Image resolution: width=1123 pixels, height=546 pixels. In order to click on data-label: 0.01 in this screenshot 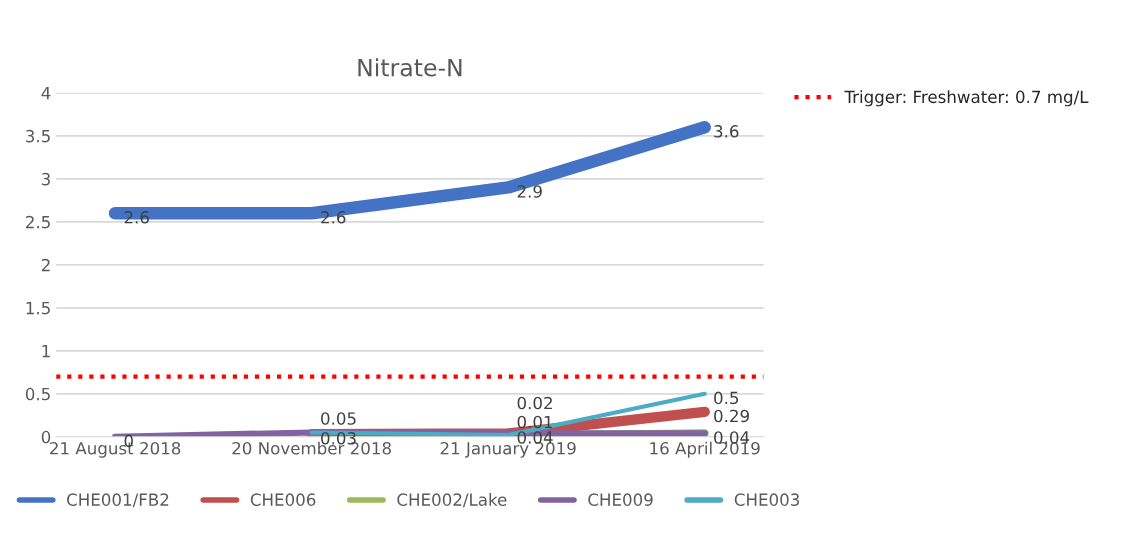, I will do `click(535, 422)`.